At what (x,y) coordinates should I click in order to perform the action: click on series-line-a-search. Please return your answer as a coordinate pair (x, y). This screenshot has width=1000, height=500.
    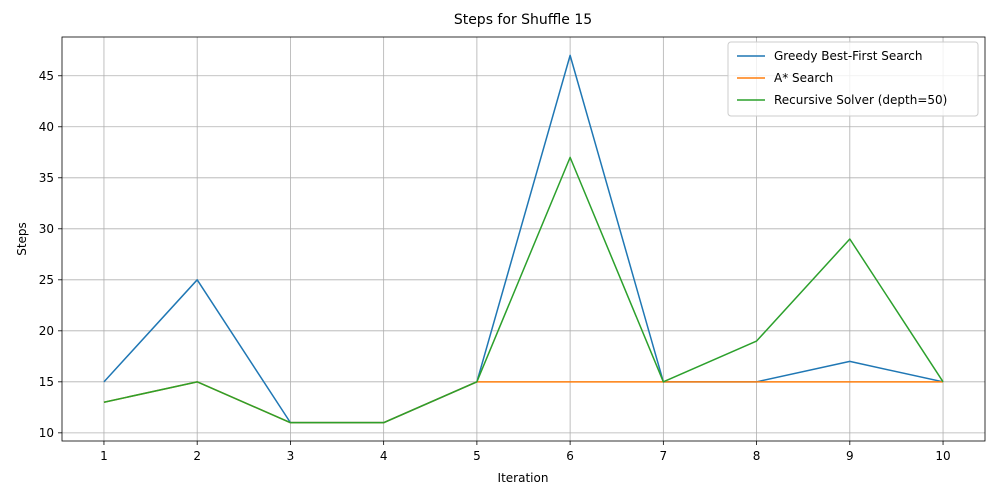
    Looking at the image, I should click on (523, 402).